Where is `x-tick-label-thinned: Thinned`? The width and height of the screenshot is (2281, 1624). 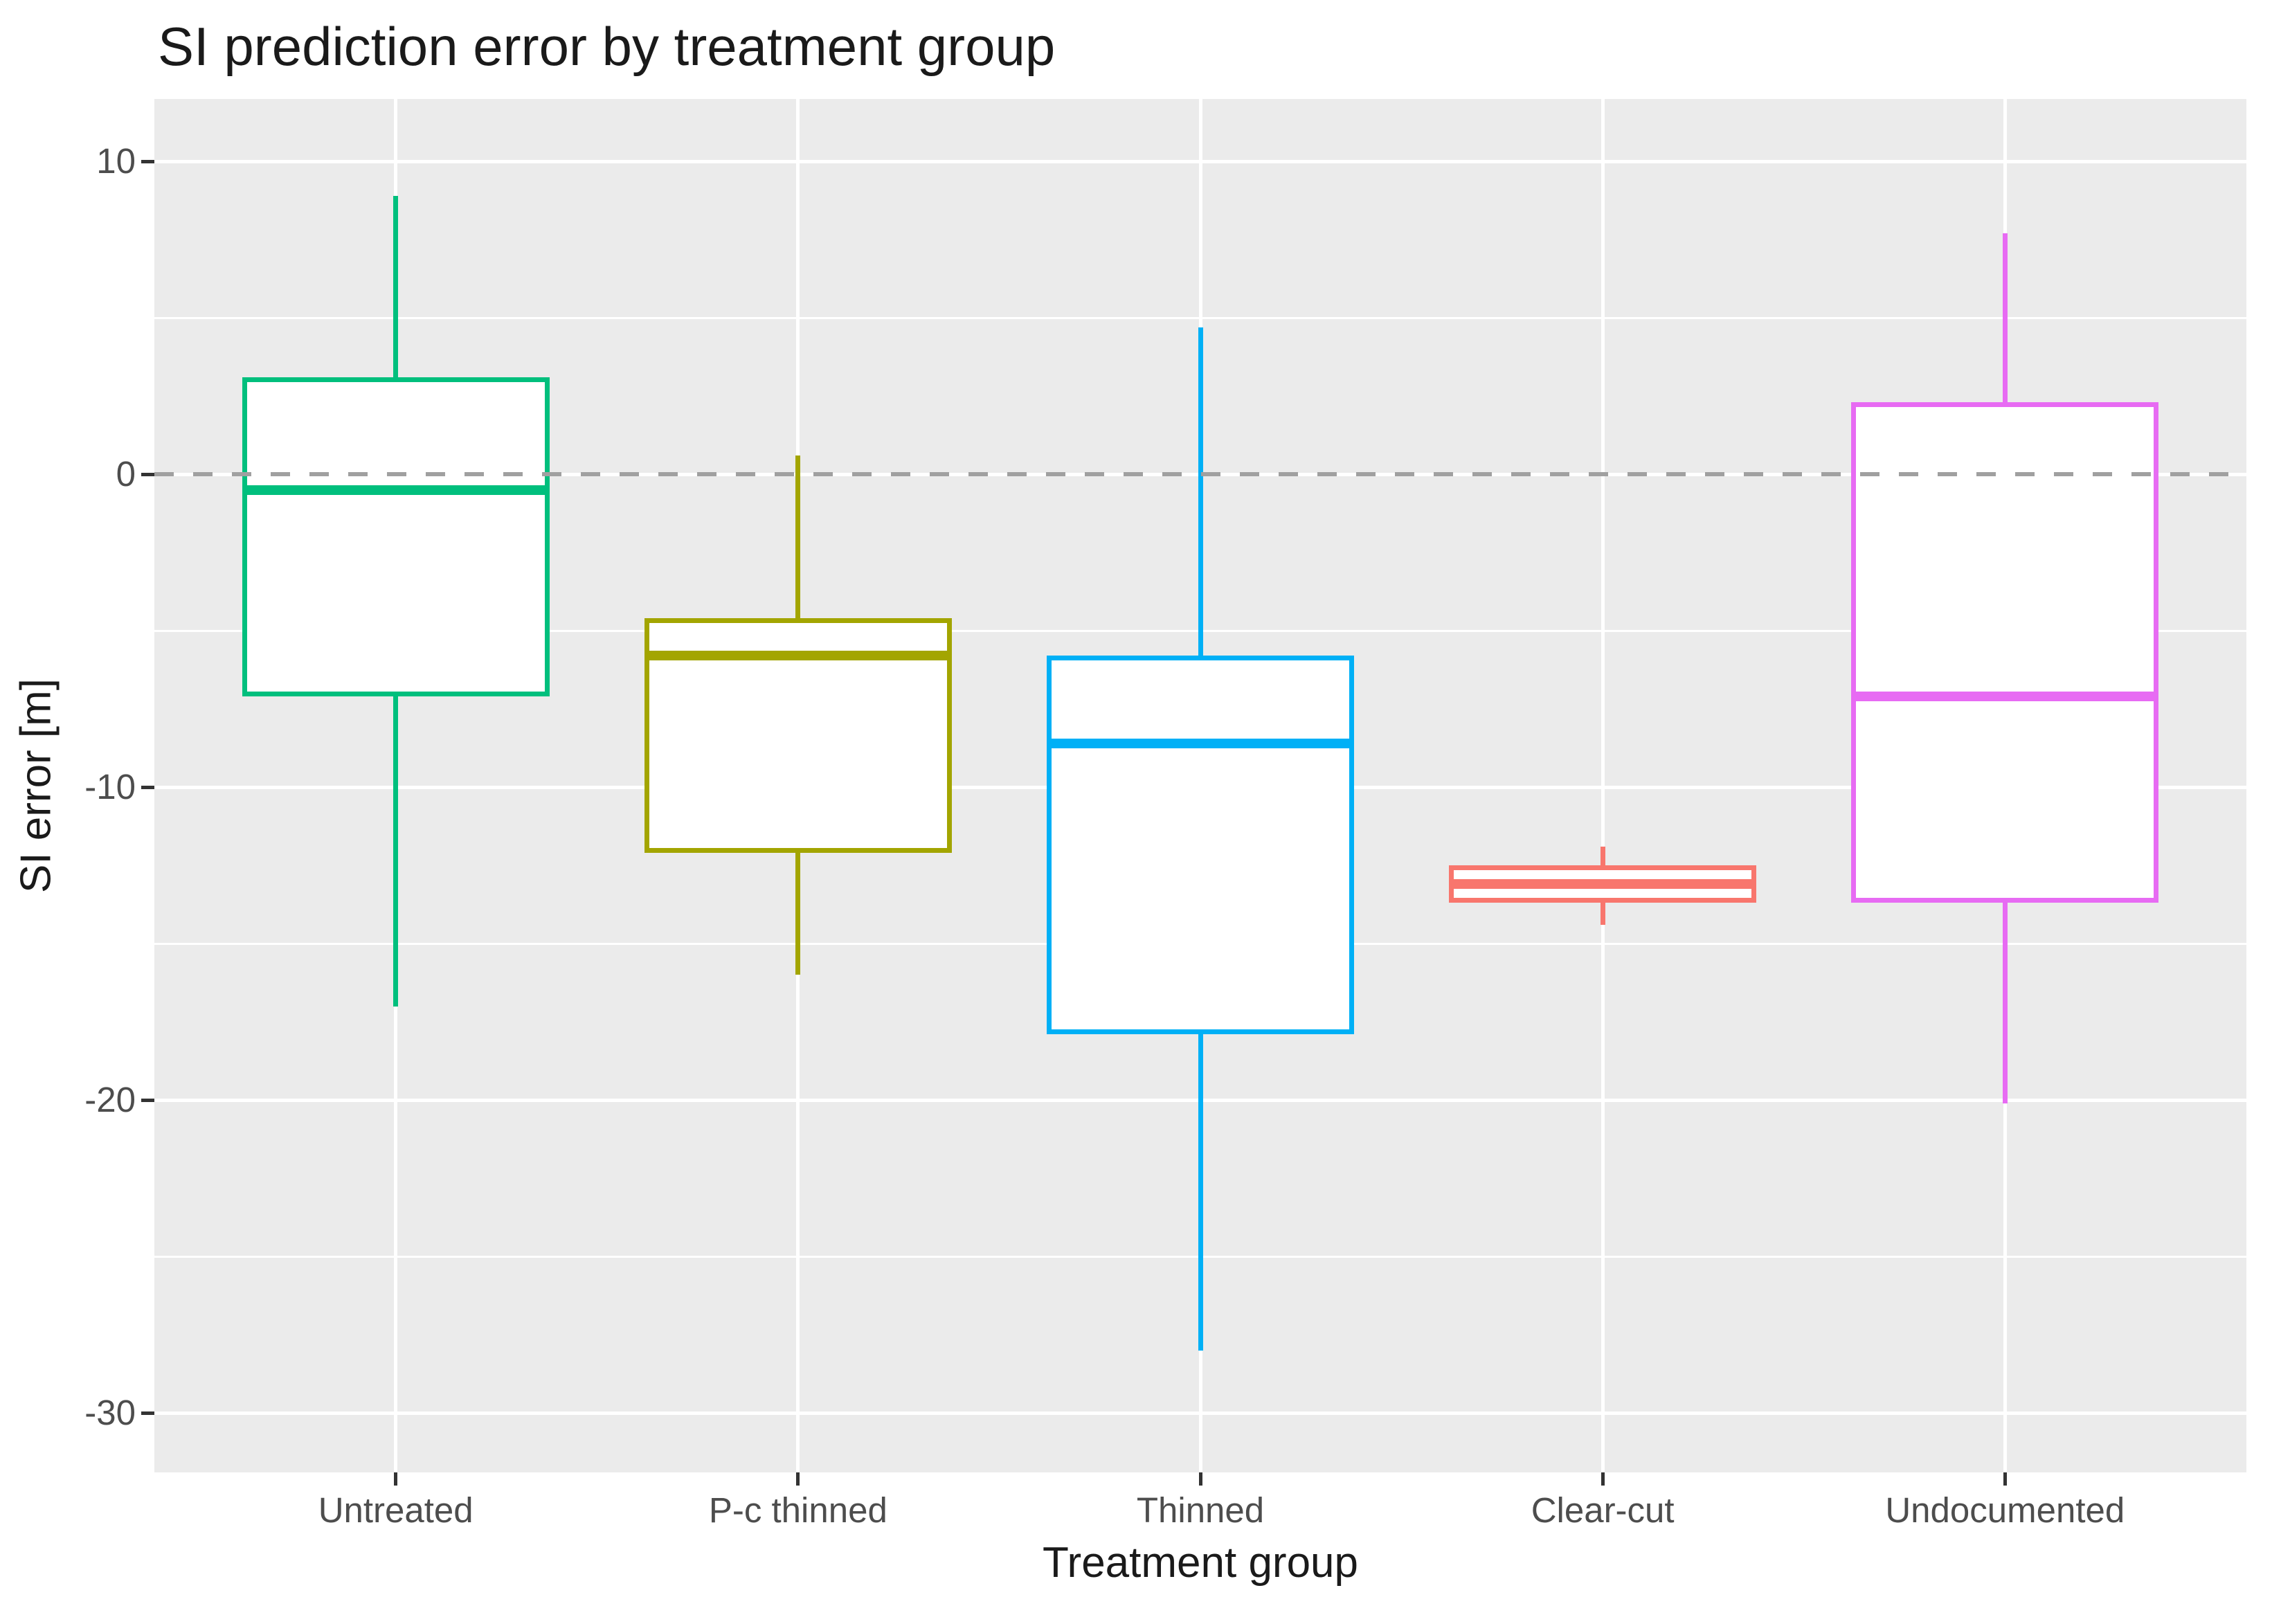
x-tick-label-thinned: Thinned is located at coordinates (1201, 1510).